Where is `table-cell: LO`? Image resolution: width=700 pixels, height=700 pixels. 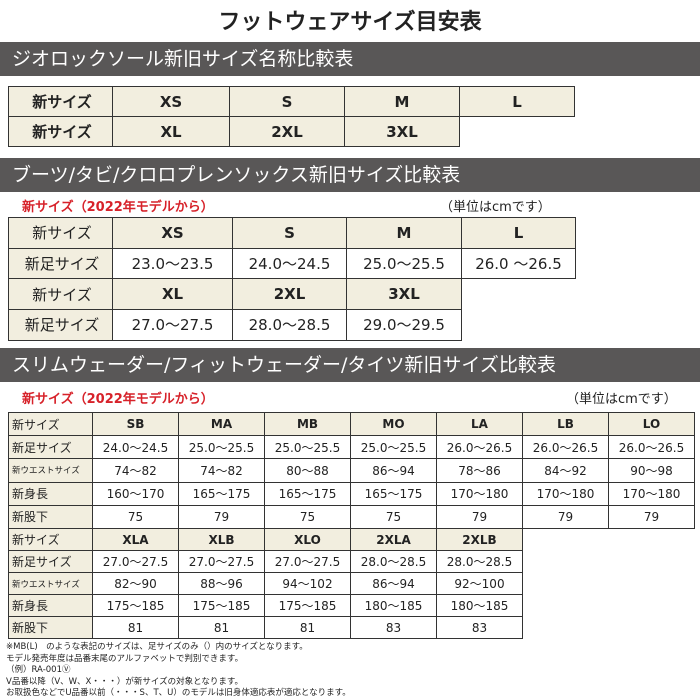 table-cell: LO is located at coordinates (651, 424).